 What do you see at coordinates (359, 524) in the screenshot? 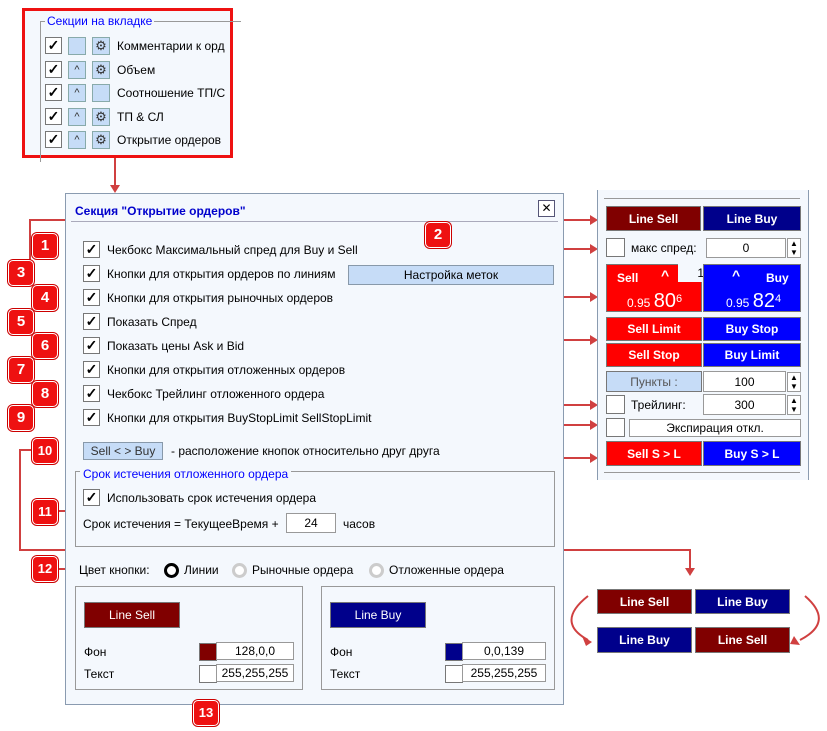
I see `expiry-unit: часов` at bounding box center [359, 524].